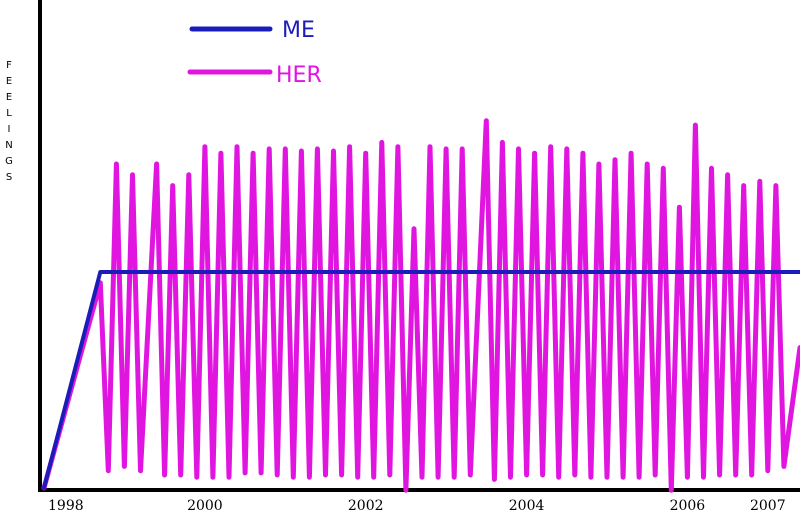 The width and height of the screenshot is (800, 516). Describe the element at coordinates (254, 53) in the screenshot. I see `legend: ME HER` at that location.